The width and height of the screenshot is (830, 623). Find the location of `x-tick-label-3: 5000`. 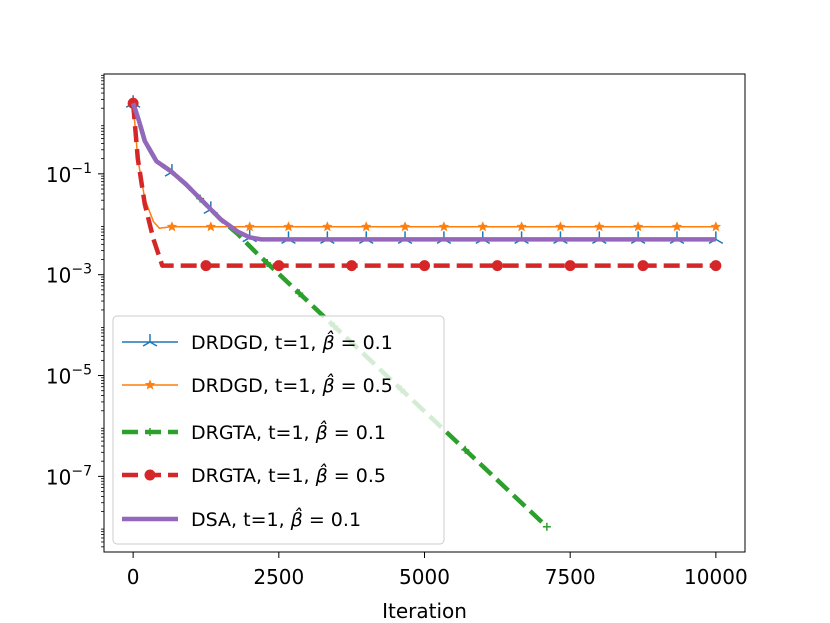

x-tick-label-3: 5000 is located at coordinates (424, 577).